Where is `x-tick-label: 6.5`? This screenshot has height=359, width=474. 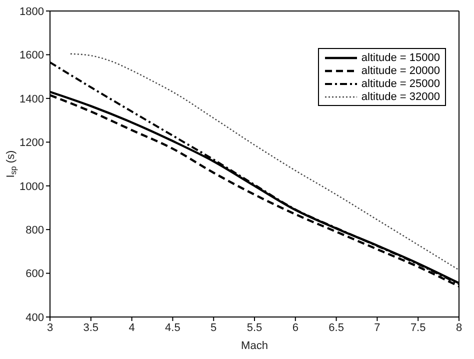
x-tick-label: 6.5 is located at coordinates (336, 328).